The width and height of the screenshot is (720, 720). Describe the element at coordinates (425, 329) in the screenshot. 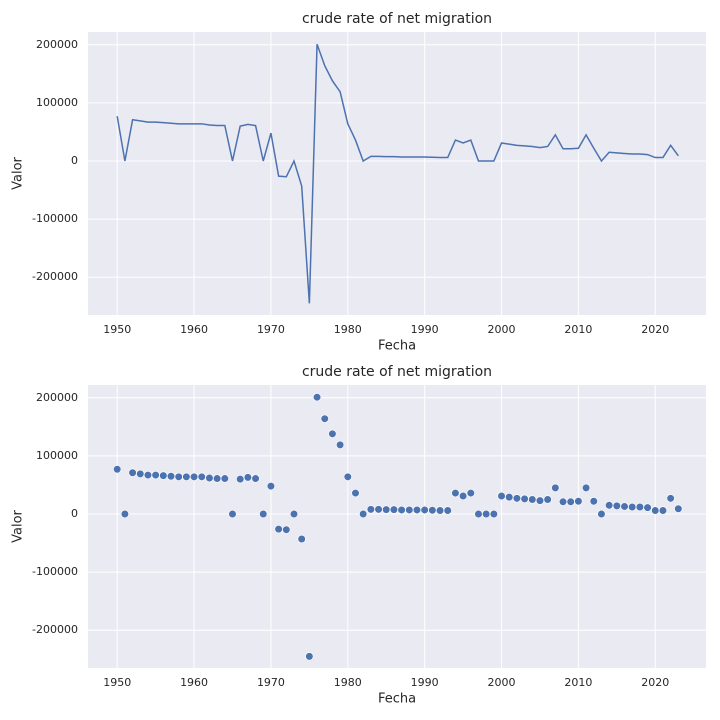

I see `x-tick-label: 1990` at that location.